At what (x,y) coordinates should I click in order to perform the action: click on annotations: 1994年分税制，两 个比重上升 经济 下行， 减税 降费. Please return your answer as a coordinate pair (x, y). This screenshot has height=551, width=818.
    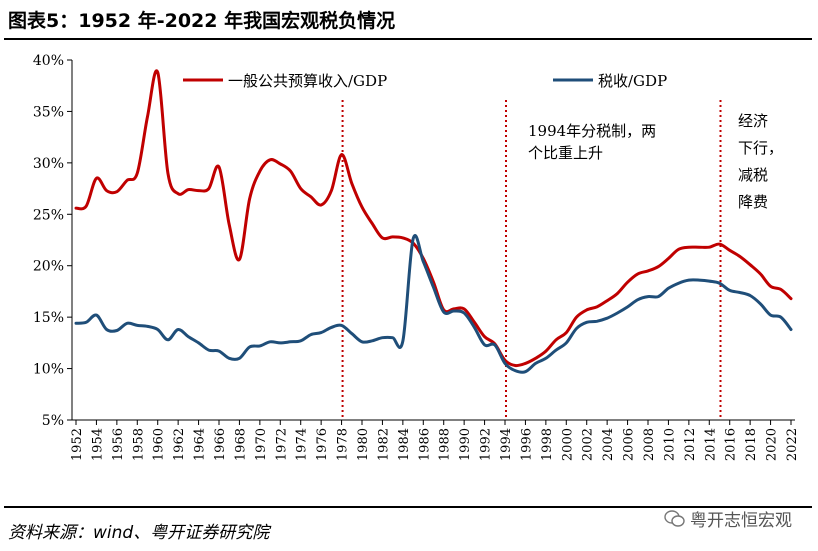
    Looking at the image, I should click on (655, 161).